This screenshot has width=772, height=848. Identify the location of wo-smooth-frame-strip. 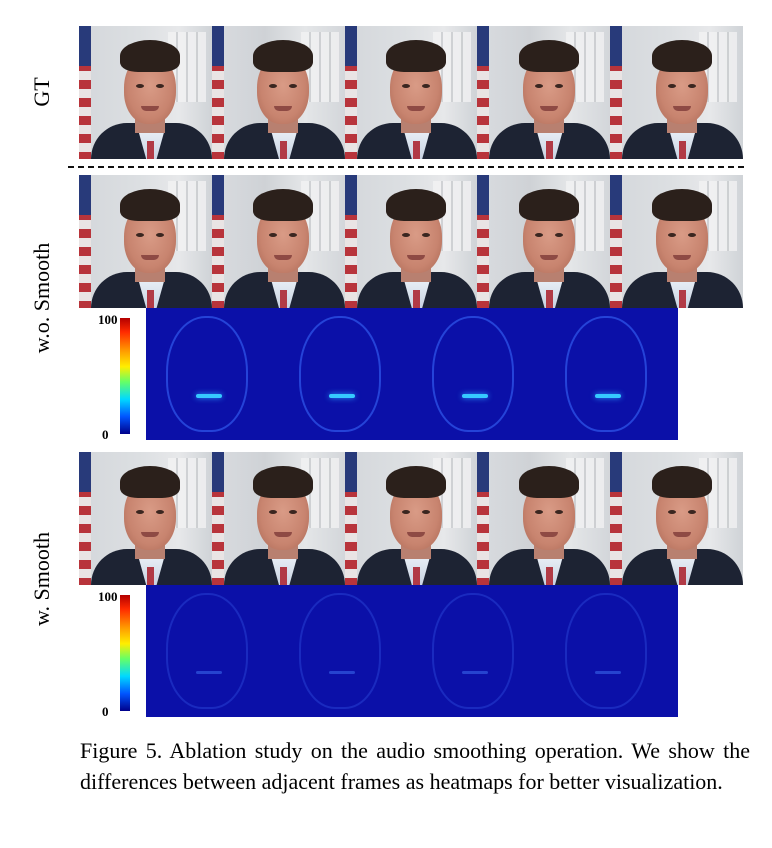
(411, 241).